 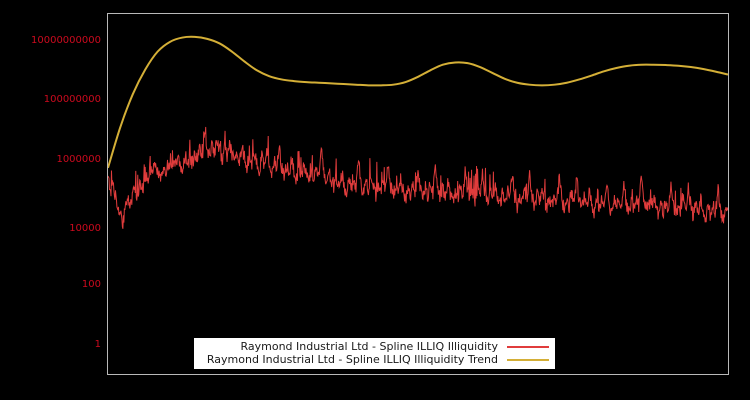 I want to click on y-tick-label: 10000000000, so click(x=66, y=40).